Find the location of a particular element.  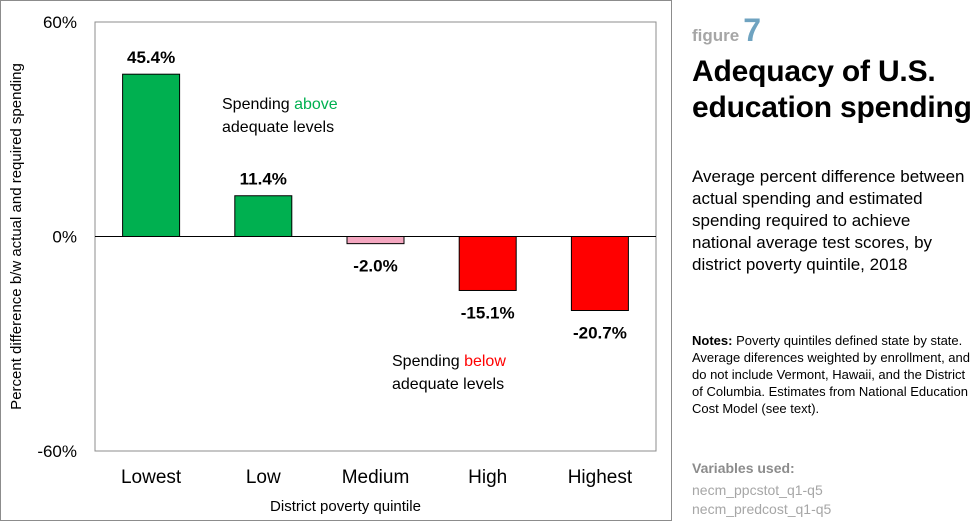

data-label: 11.4% is located at coordinates (263, 179).